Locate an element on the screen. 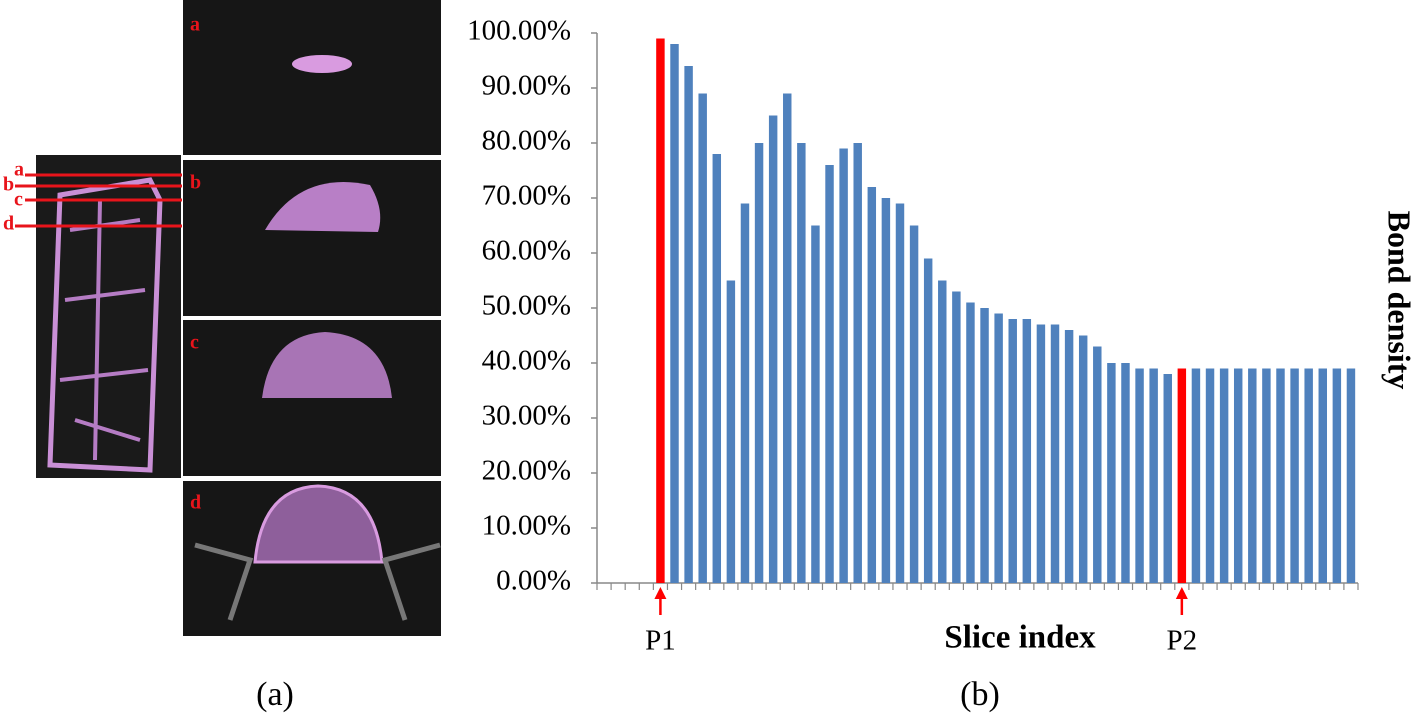  slice-c-bone is located at coordinates (327, 365).